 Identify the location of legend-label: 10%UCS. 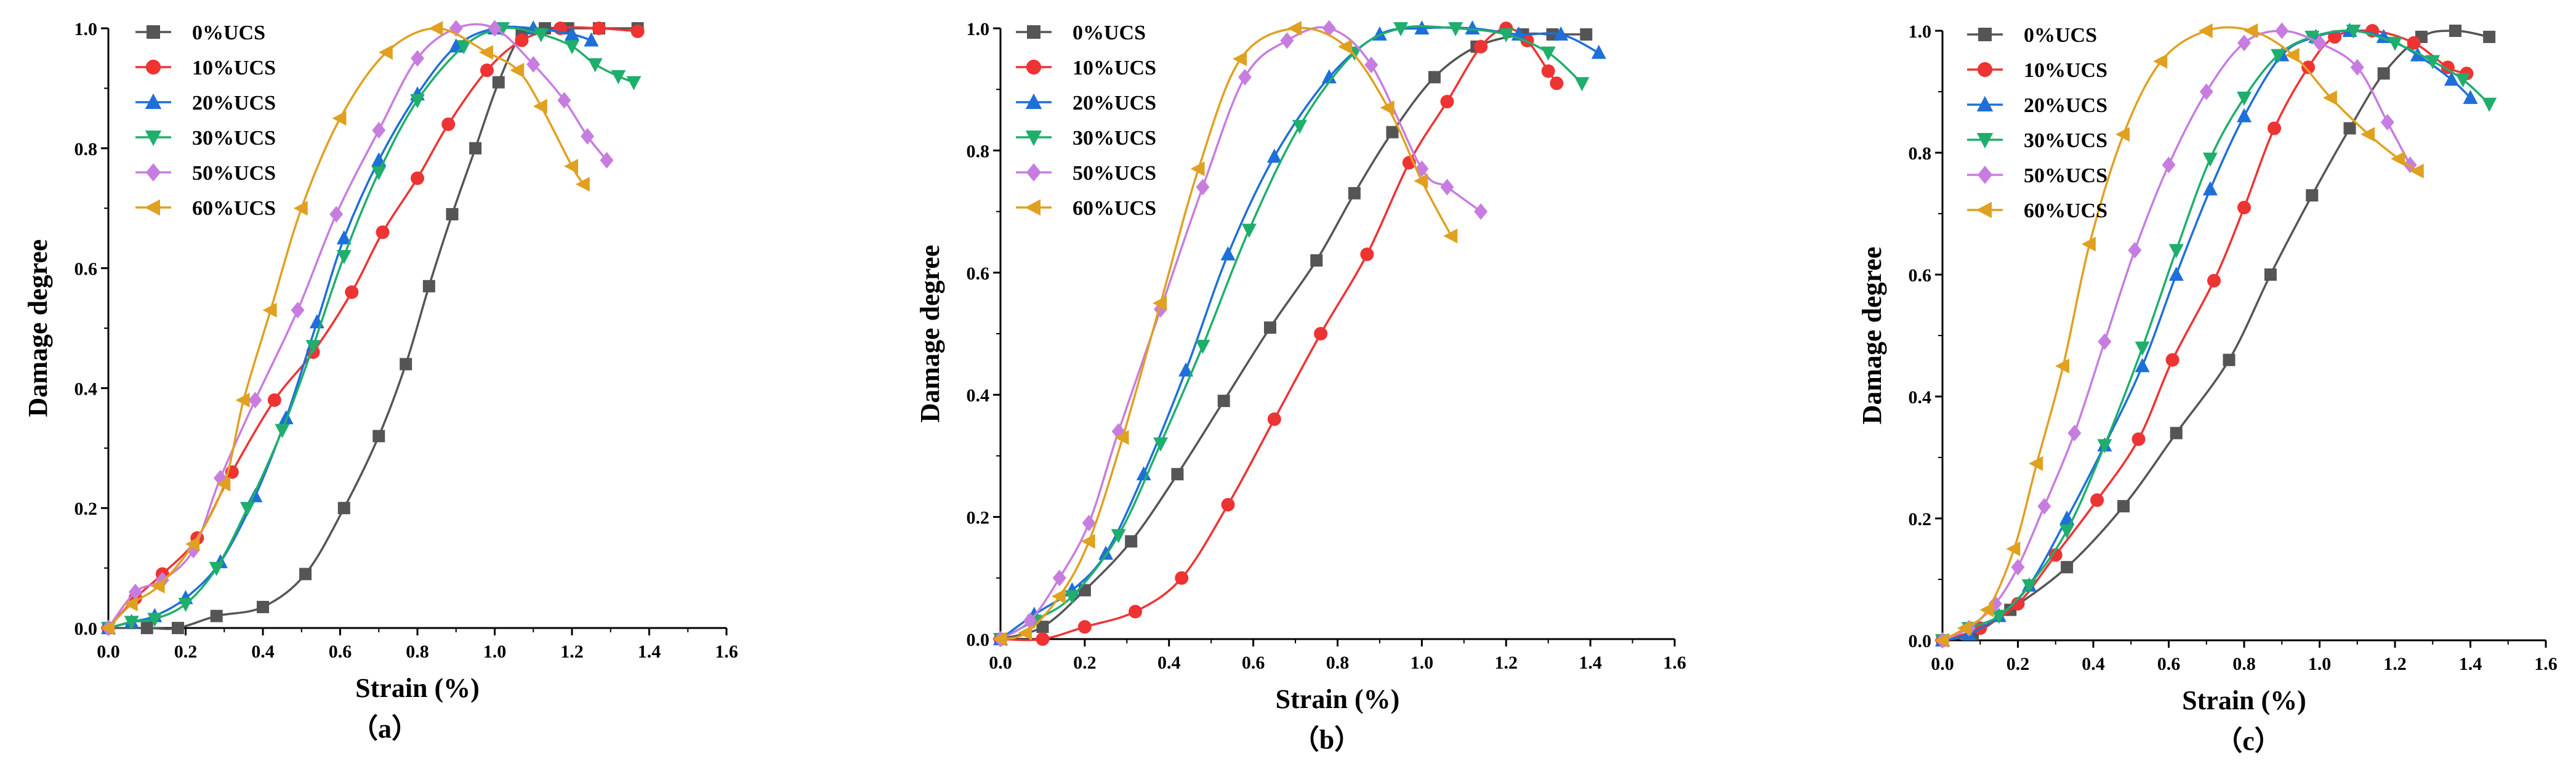
(1114, 68).